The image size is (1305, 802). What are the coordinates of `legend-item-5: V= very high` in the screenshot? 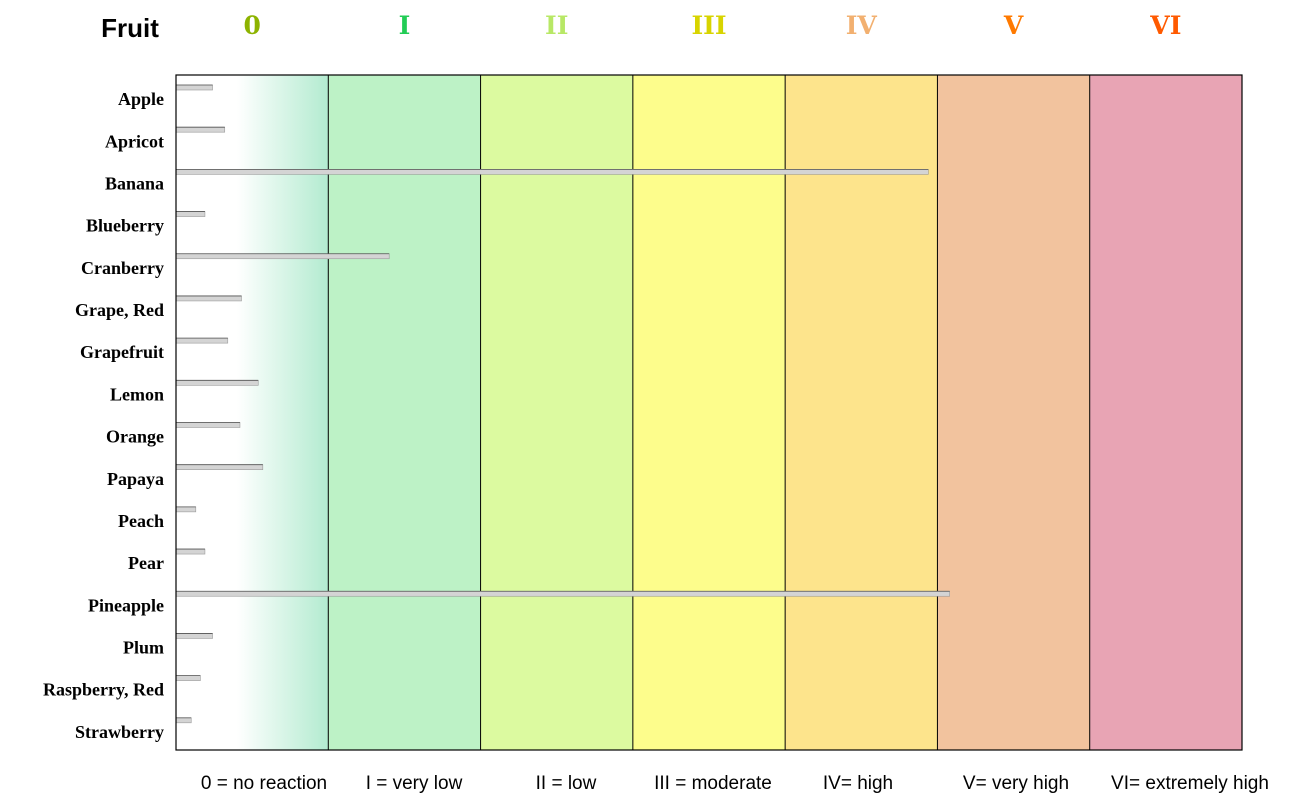 It's located at (1016, 783).